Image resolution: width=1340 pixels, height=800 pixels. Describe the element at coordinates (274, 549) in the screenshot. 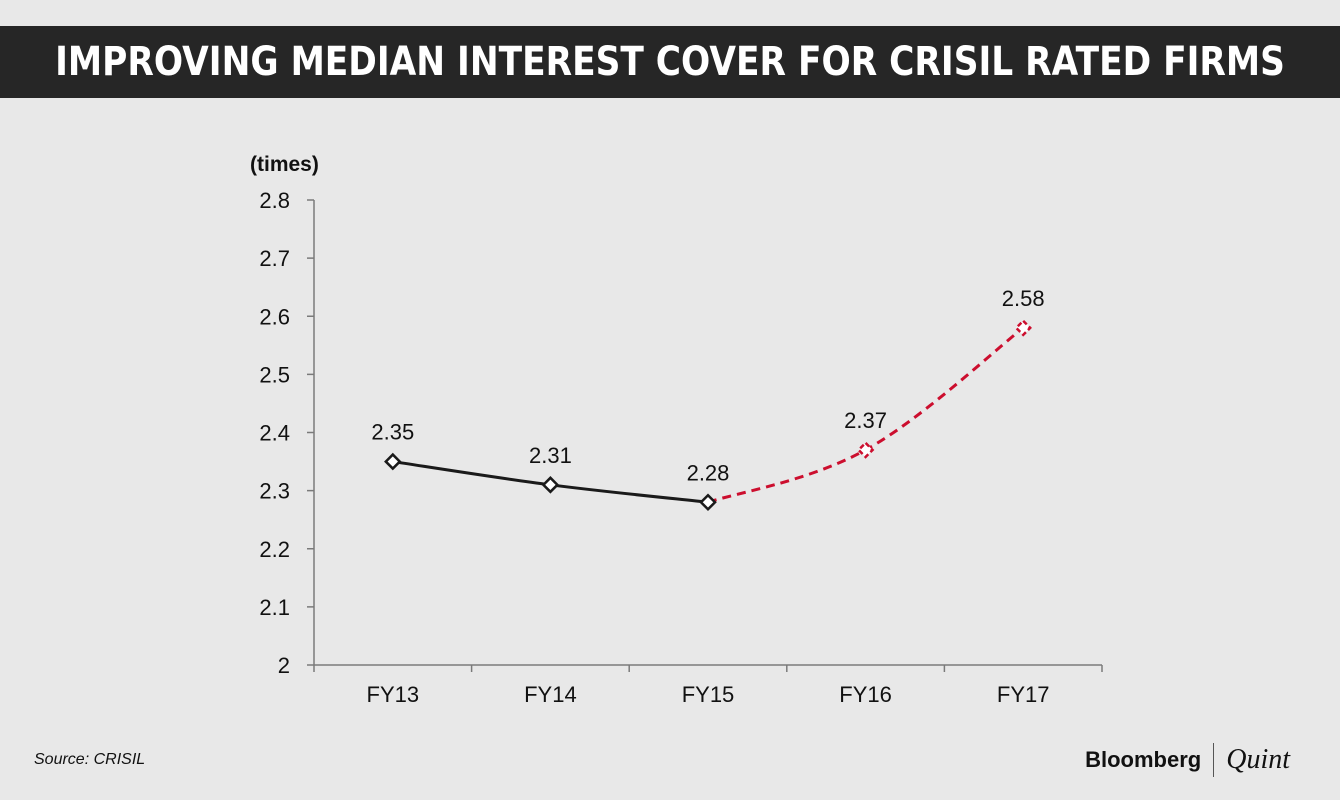

I see `y-tick-label: 2.2` at that location.